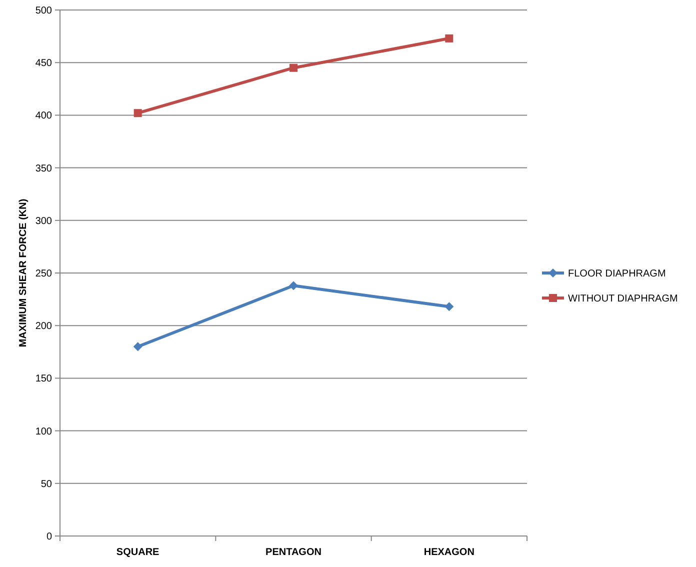  I want to click on y-tick-label: 150, so click(43, 379).